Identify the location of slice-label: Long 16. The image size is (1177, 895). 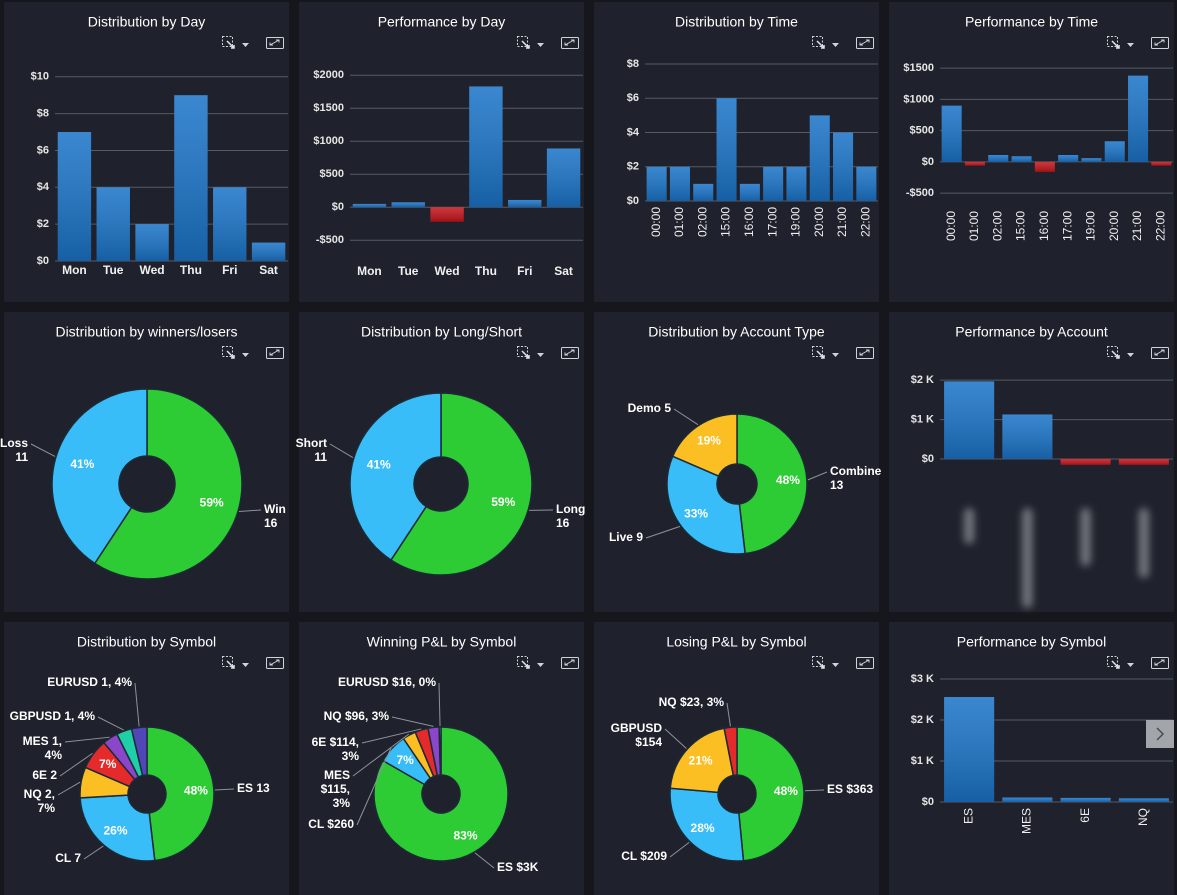
(570, 516).